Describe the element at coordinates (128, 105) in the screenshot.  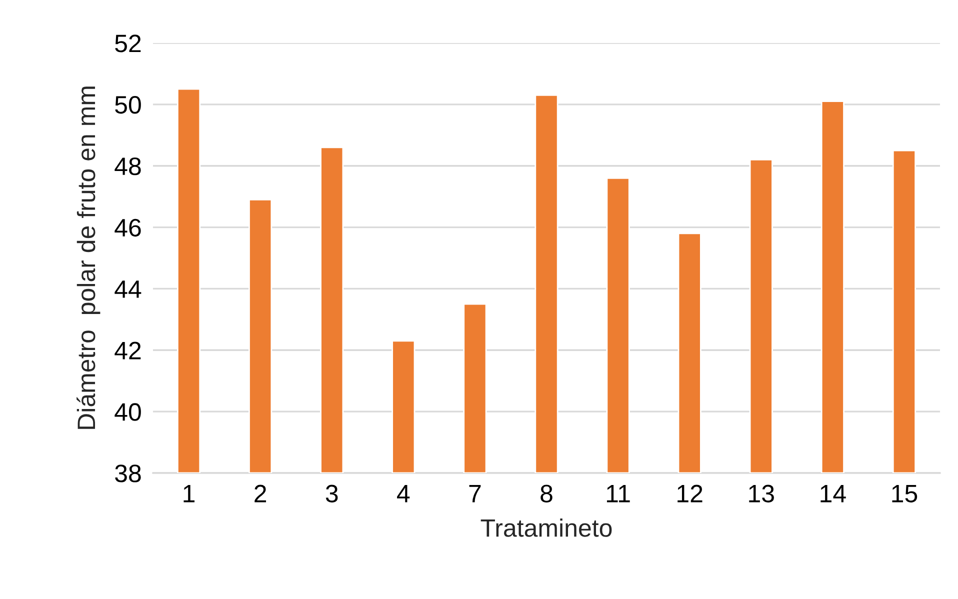
I see `y-tick-label: 50` at that location.